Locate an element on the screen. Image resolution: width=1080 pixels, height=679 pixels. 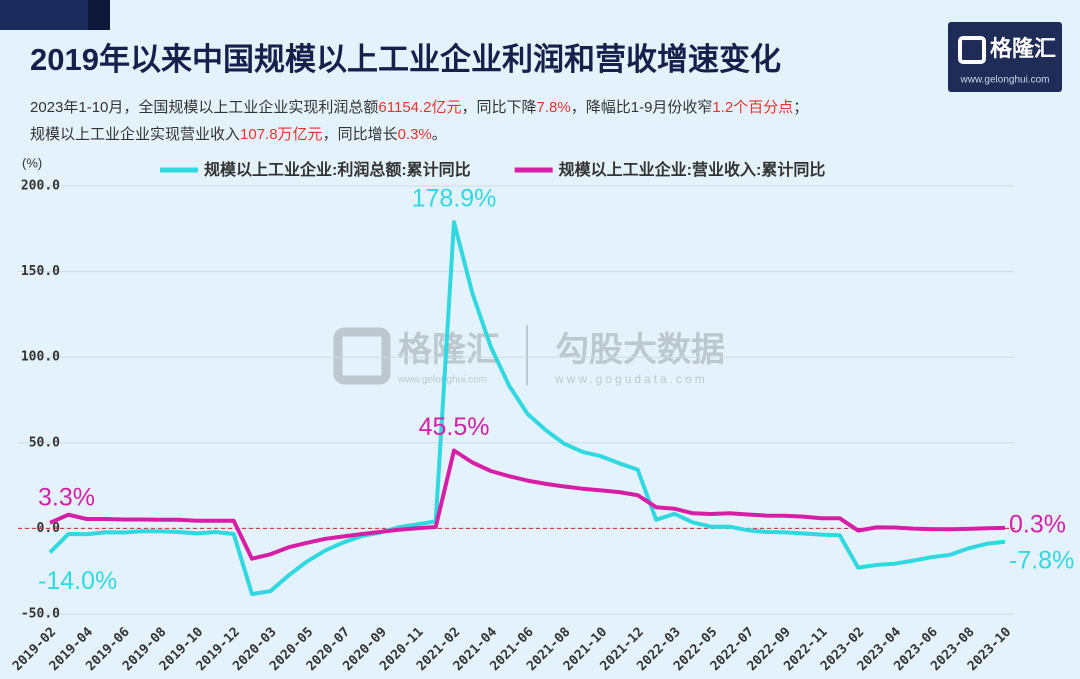
watermark-text: 勾股大数据 is located at coordinates (640, 350).